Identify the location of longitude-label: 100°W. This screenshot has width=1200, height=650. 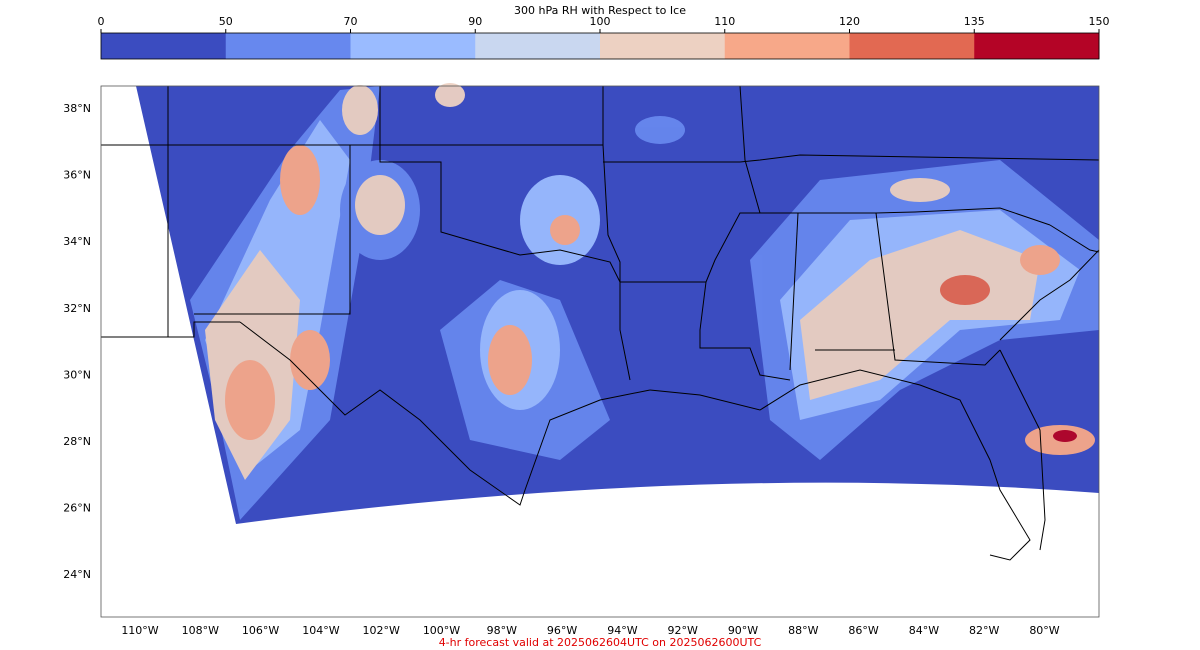
(441, 630).